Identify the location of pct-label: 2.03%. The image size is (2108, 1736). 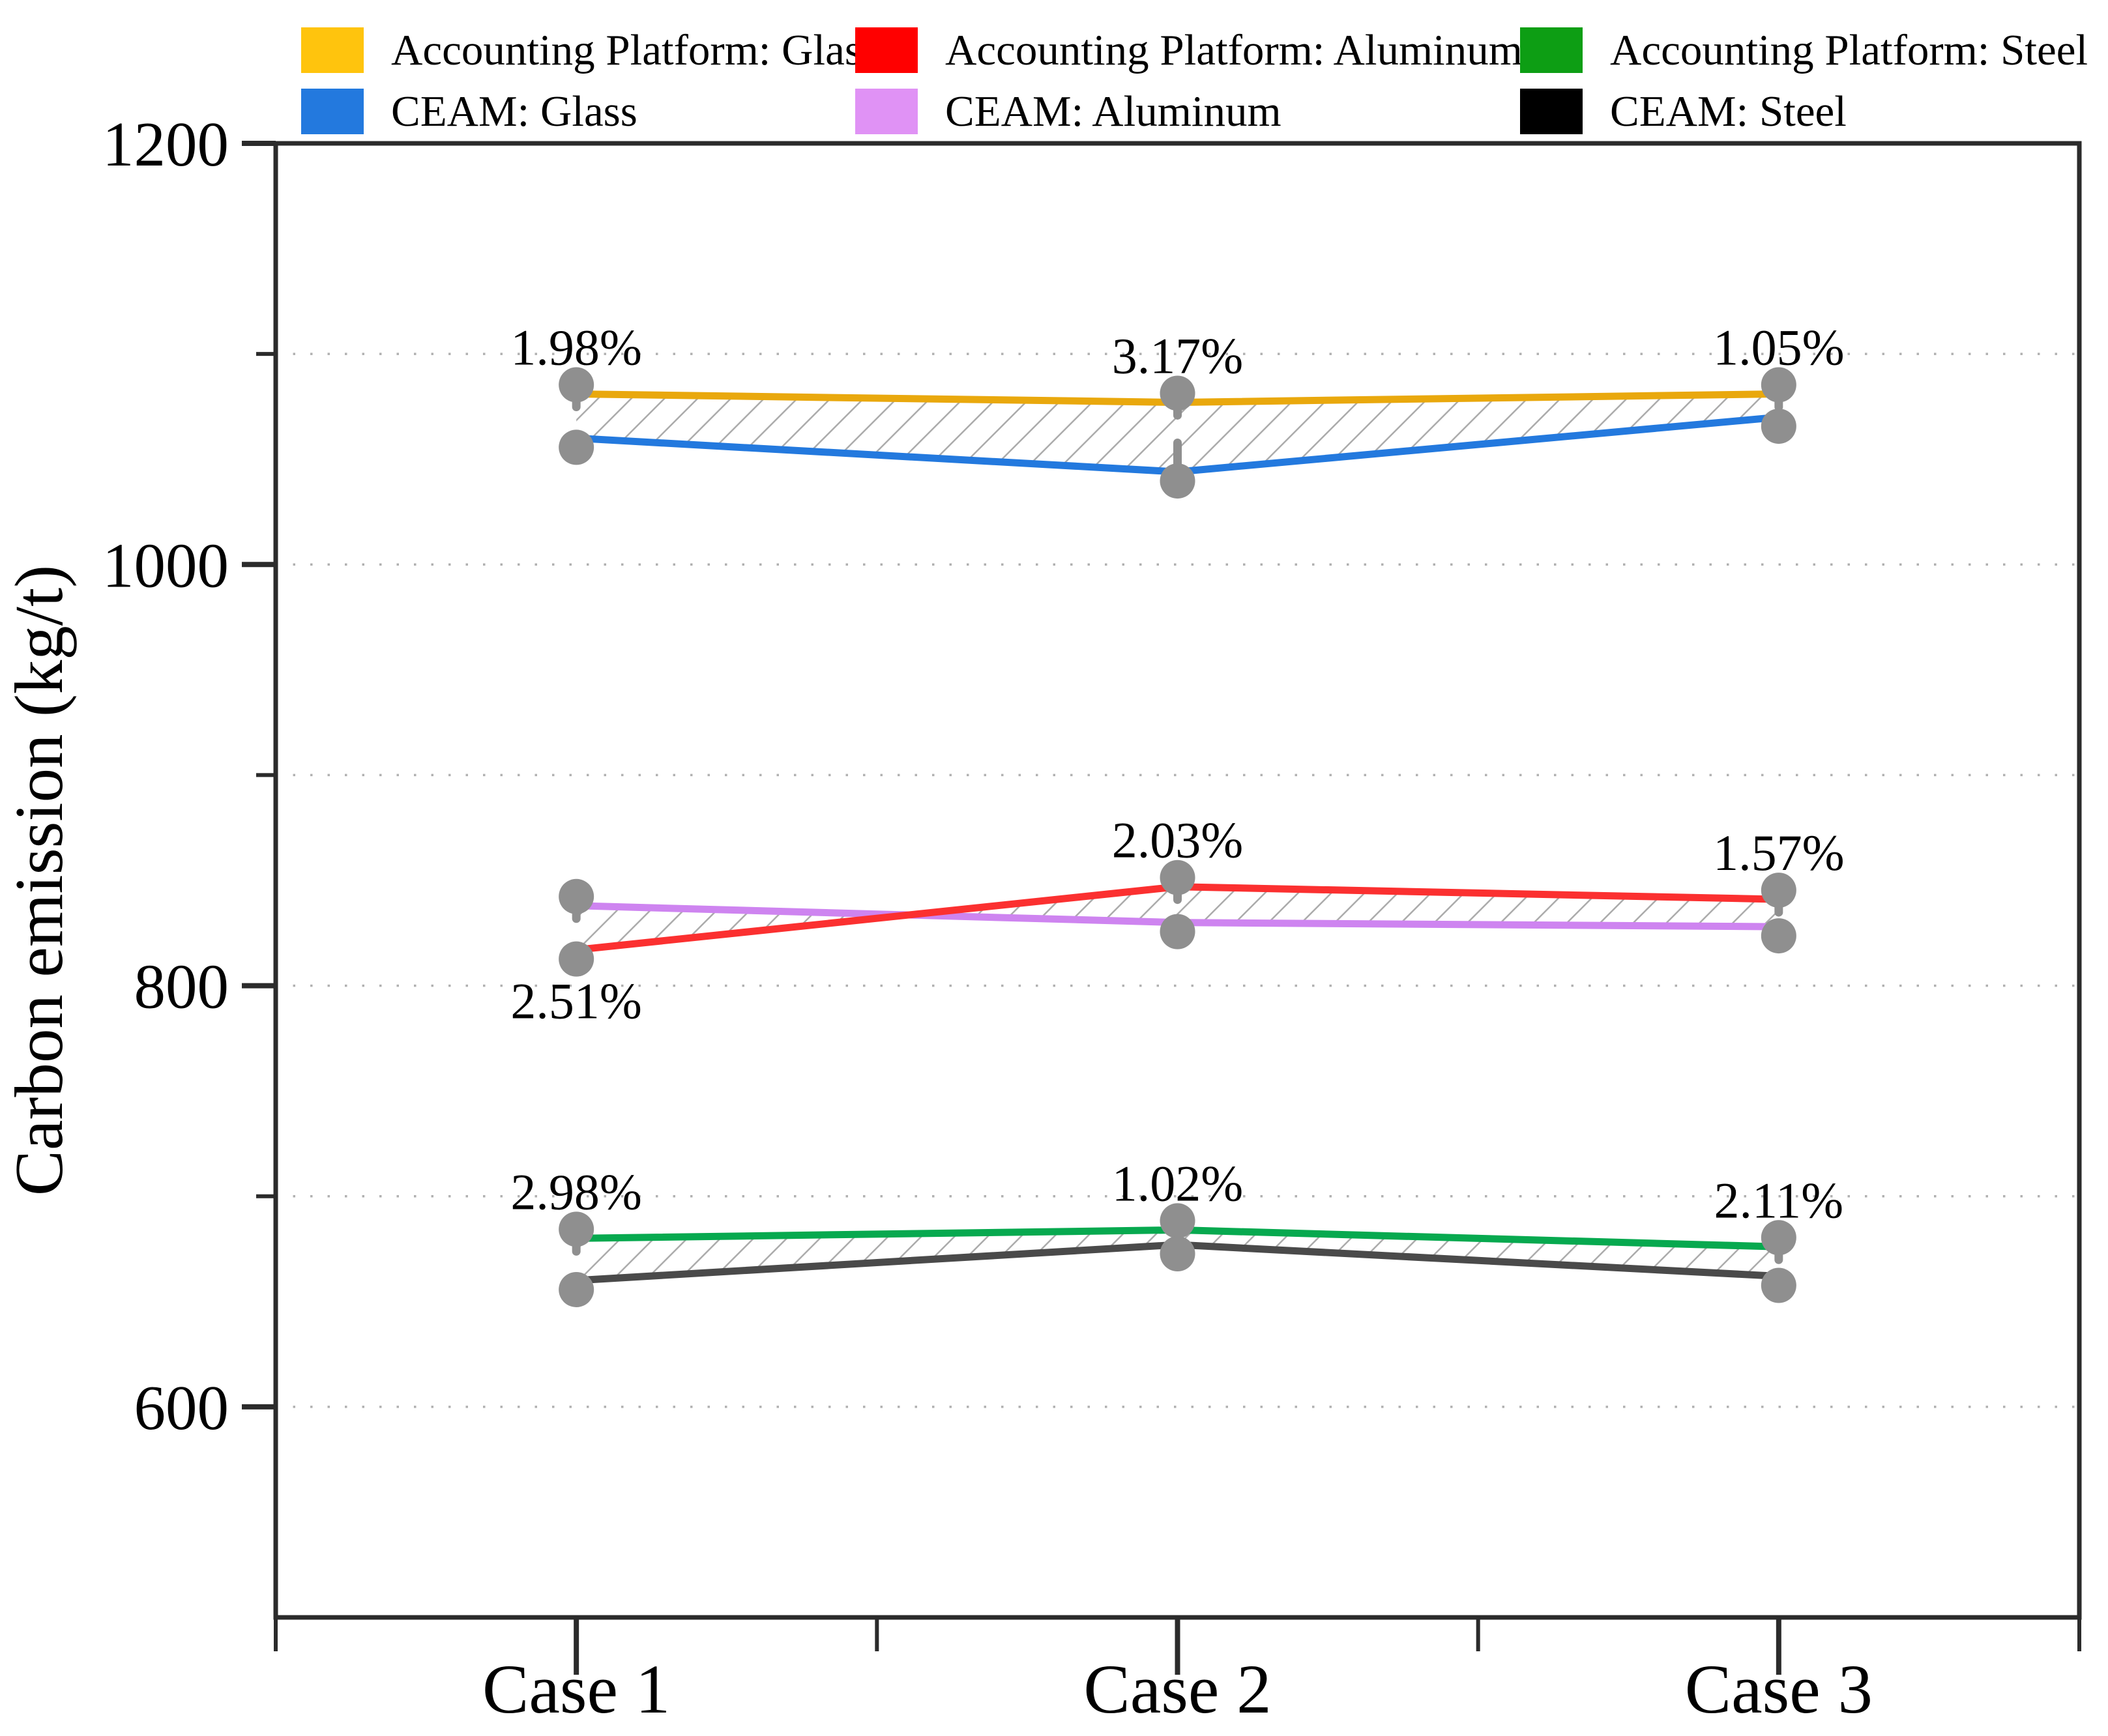
(1177, 840).